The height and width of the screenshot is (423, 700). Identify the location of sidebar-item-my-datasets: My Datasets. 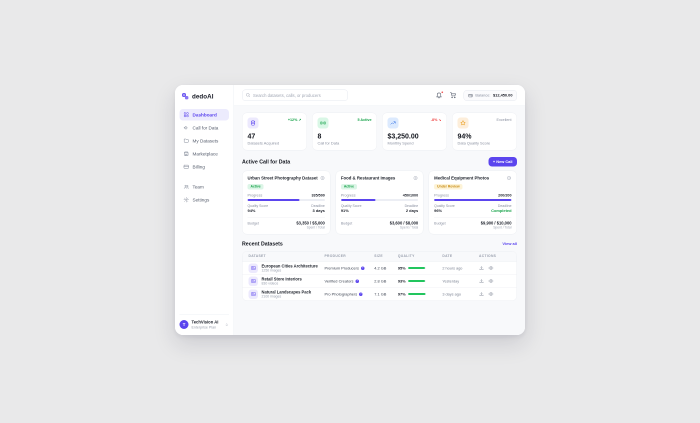
(205, 141).